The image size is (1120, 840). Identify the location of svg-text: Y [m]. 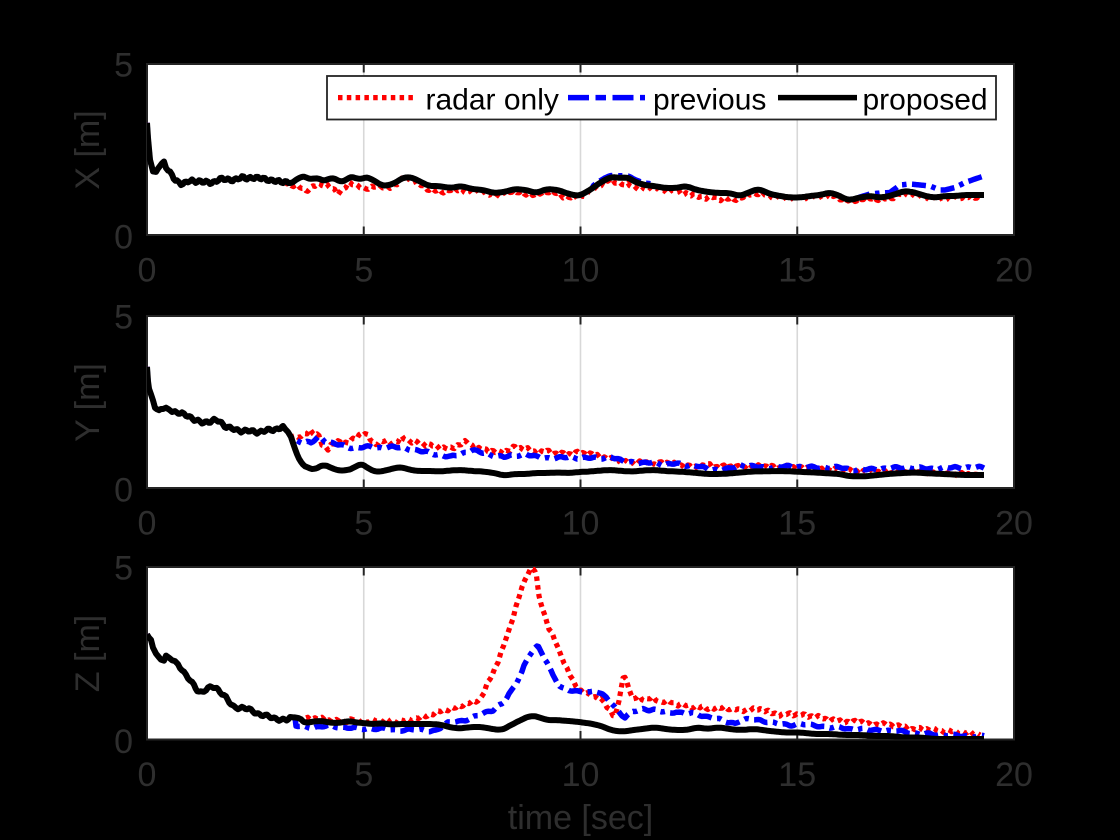
(88, 402).